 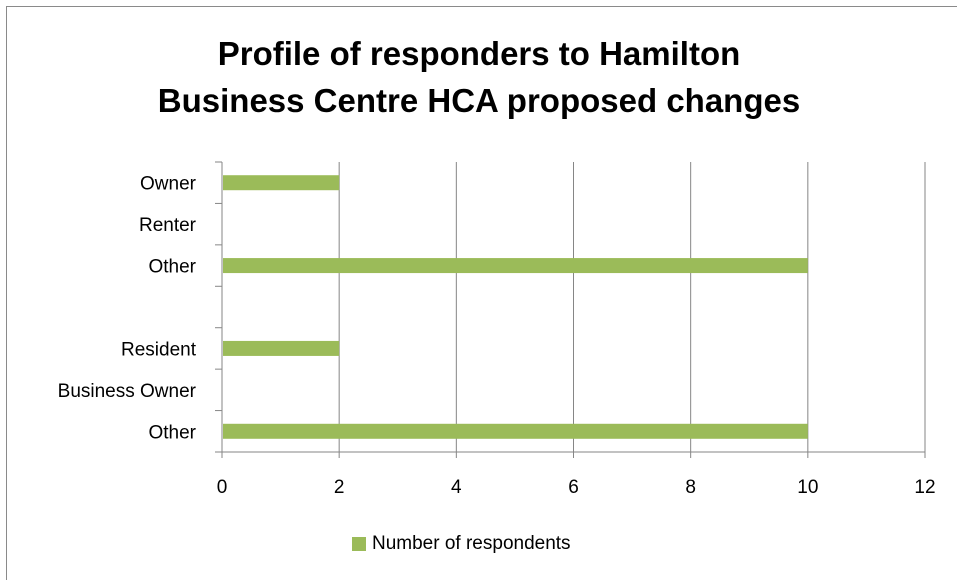 What do you see at coordinates (127, 391) in the screenshot?
I see `category-label: Business Owner` at bounding box center [127, 391].